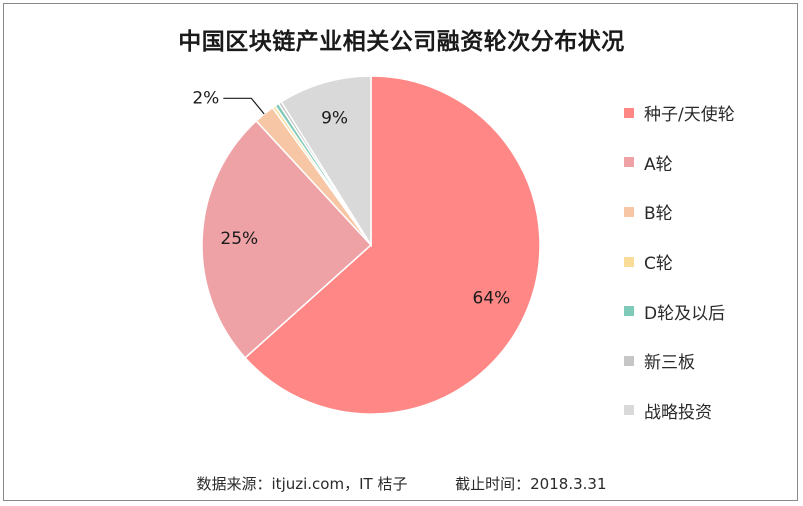  Describe the element at coordinates (239, 239) in the screenshot. I see `data-label-2: 25%` at that location.